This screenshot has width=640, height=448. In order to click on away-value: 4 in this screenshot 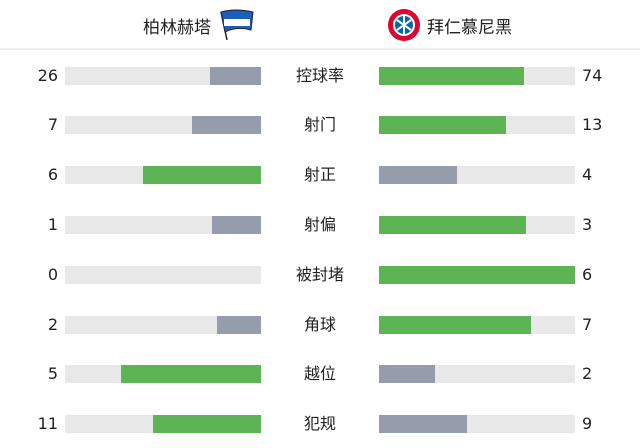, I will do `click(587, 174)`.